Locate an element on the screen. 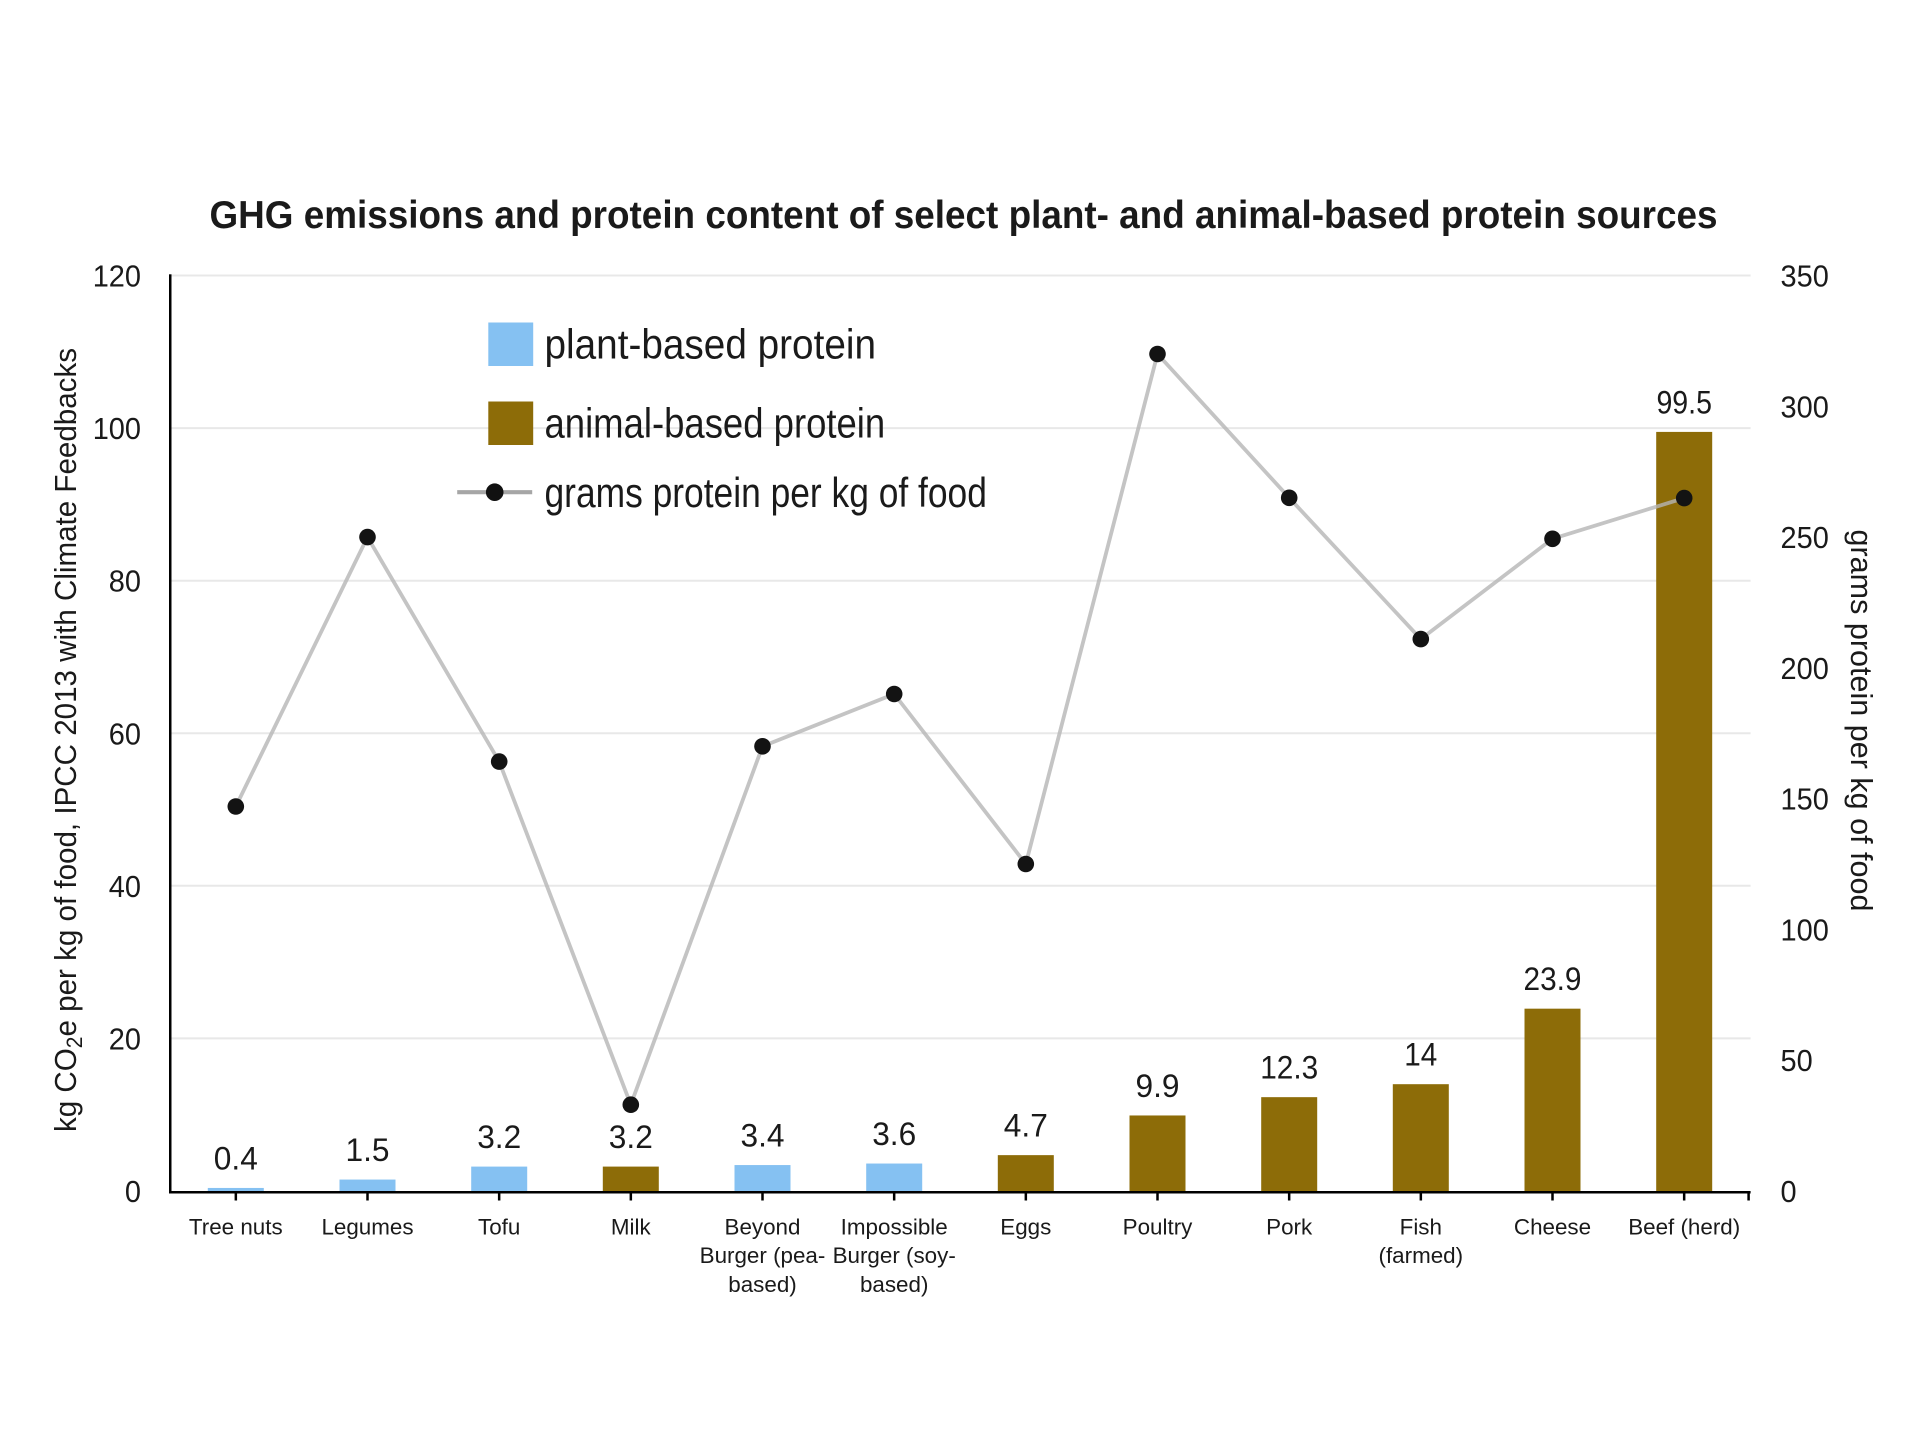  svg-text: 350 is located at coordinates (1805, 276).